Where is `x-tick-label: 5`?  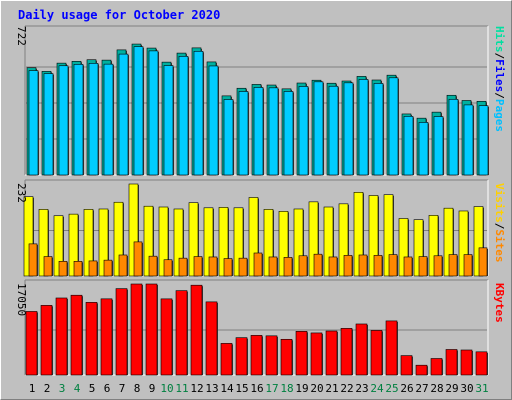 x-tick-label: 5 is located at coordinates (92, 388).